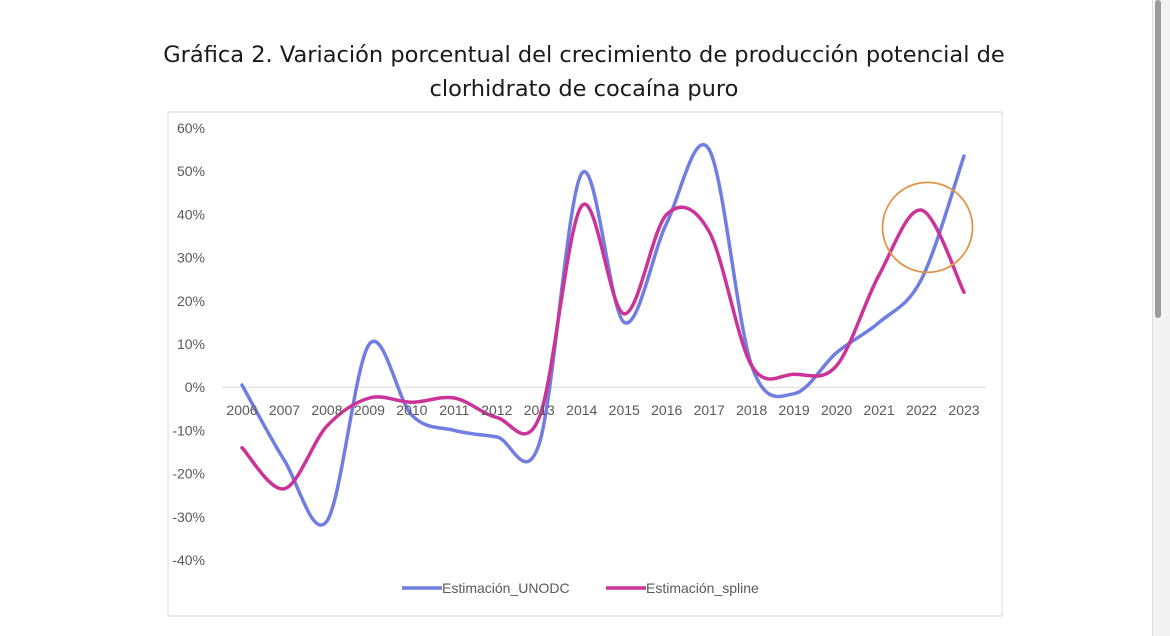 This screenshot has height=636, width=1170. Describe the element at coordinates (666, 410) in the screenshot. I see `x-tick-label: 2016` at that location.